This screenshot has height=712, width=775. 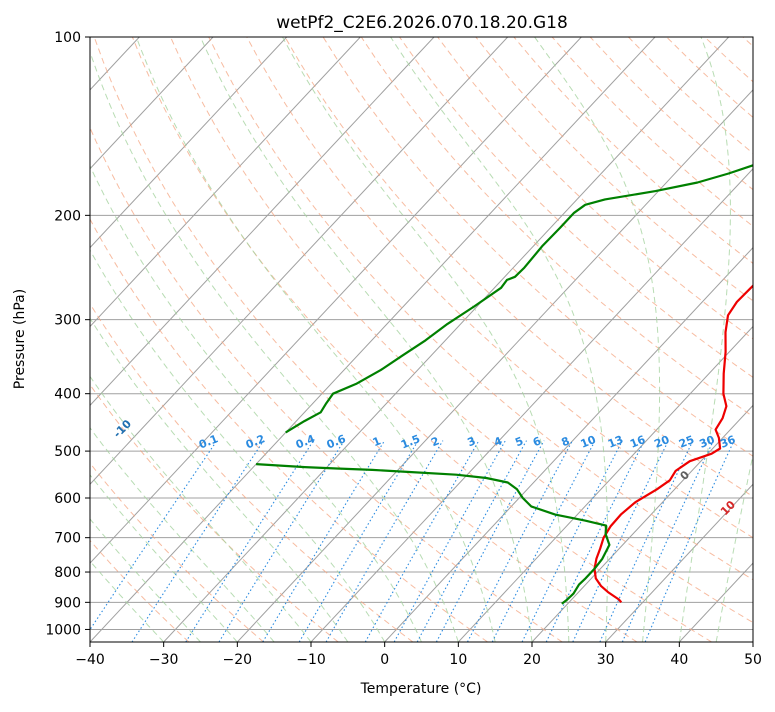 I want to click on y-tick-label: 1000, so click(x=63, y=630).